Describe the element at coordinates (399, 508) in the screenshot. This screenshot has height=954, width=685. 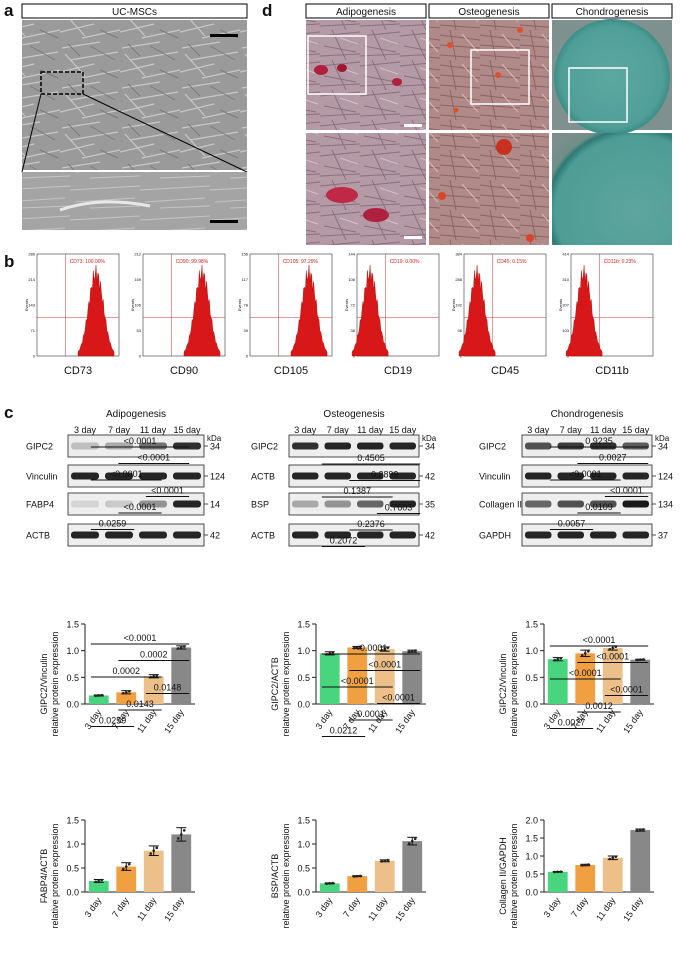
I see `p-value: 0.7603` at that location.